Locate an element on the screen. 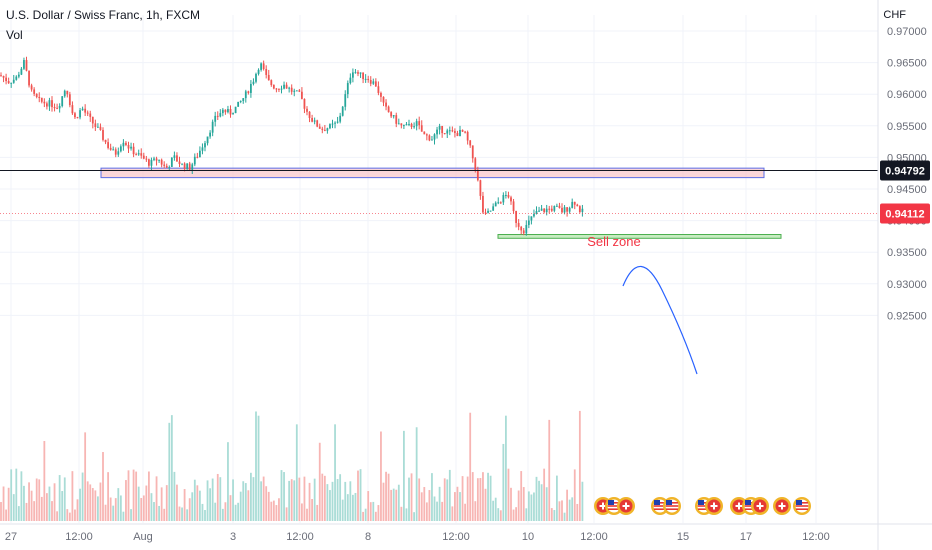 This screenshot has width=932, height=550. volume-indicator-label: Vol is located at coordinates (14, 35).